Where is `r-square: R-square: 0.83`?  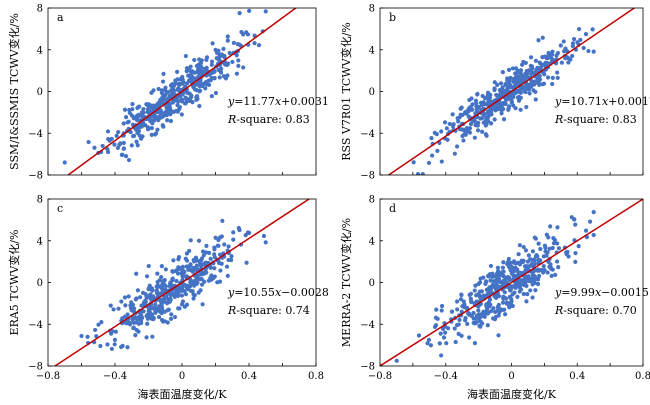 r-square: R-square: 0.83 is located at coordinates (595, 119).